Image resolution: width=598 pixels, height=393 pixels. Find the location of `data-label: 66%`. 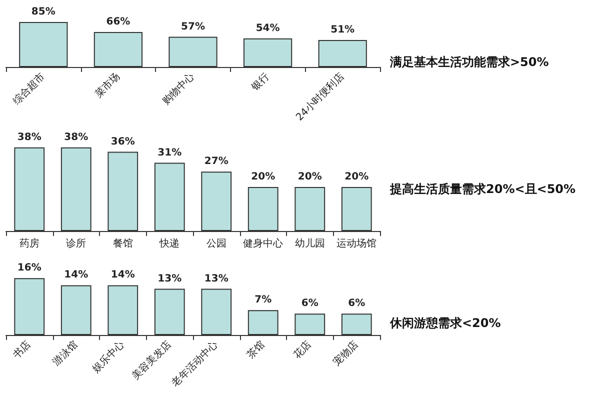

data-label: 66% is located at coordinates (118, 22).